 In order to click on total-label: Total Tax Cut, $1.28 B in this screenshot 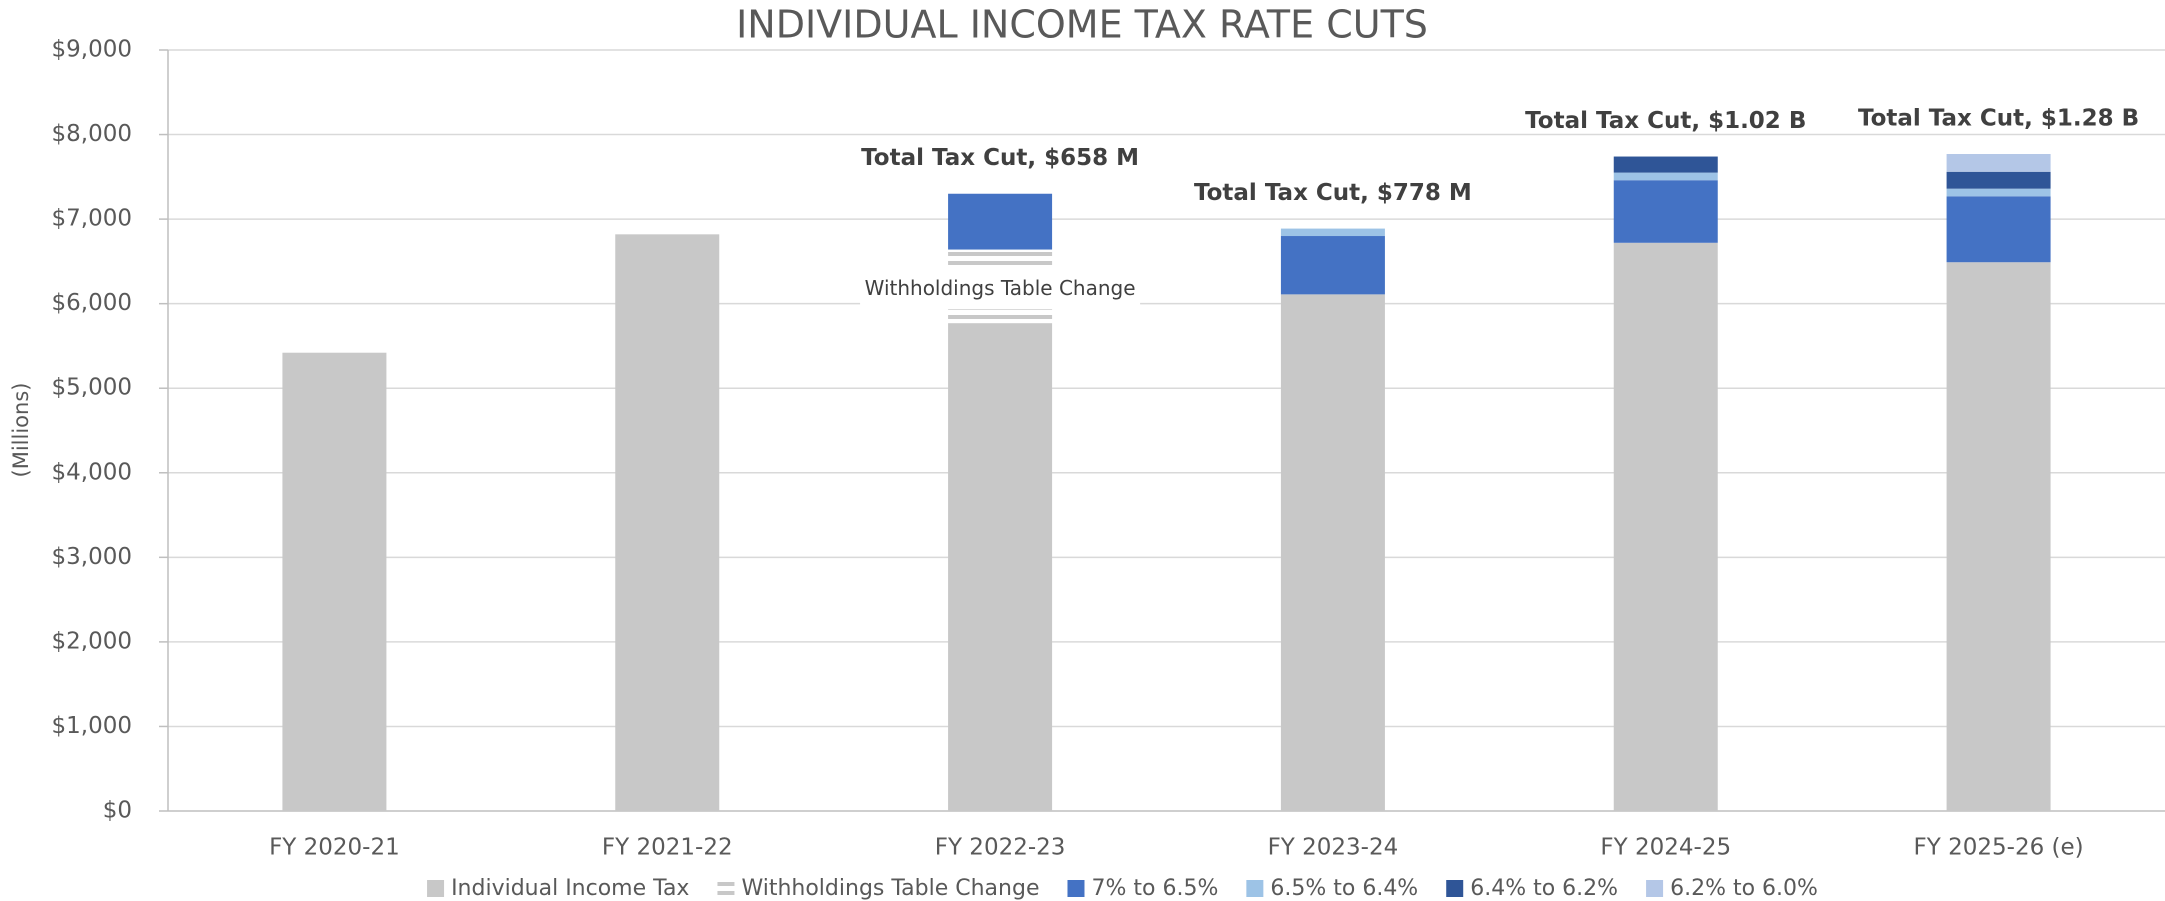, I will do `click(1998, 119)`.